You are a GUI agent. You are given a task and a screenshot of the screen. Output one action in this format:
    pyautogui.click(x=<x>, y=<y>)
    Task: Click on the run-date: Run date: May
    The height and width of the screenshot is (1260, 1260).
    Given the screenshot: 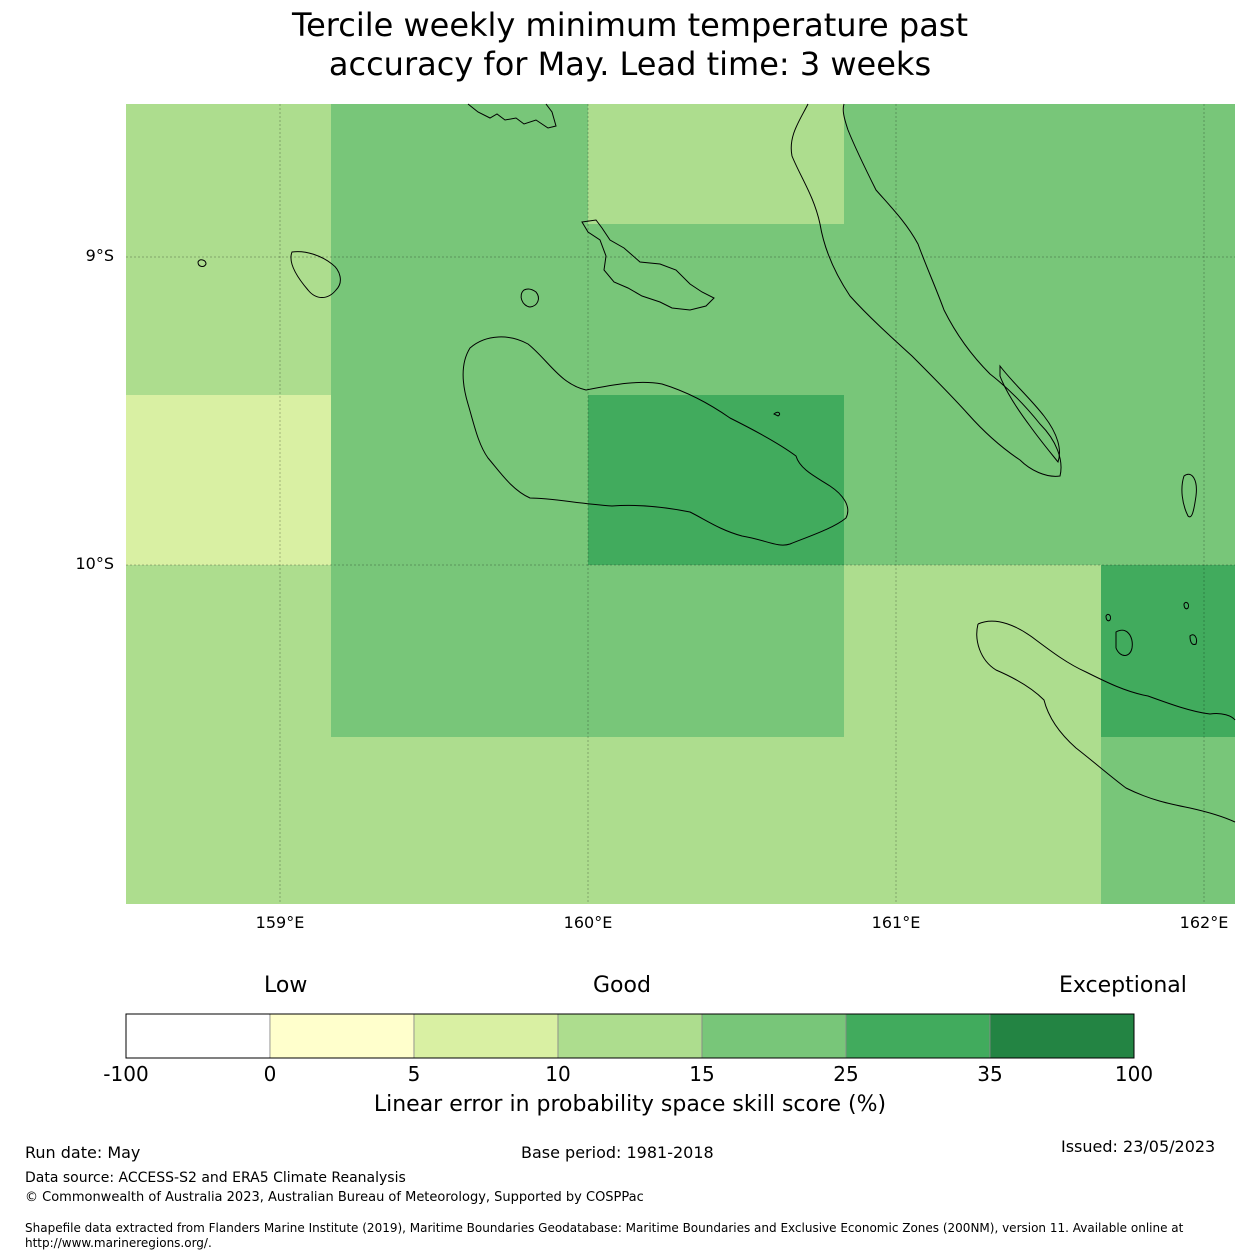 What is the action you would take?
    pyautogui.click(x=83, y=1152)
    